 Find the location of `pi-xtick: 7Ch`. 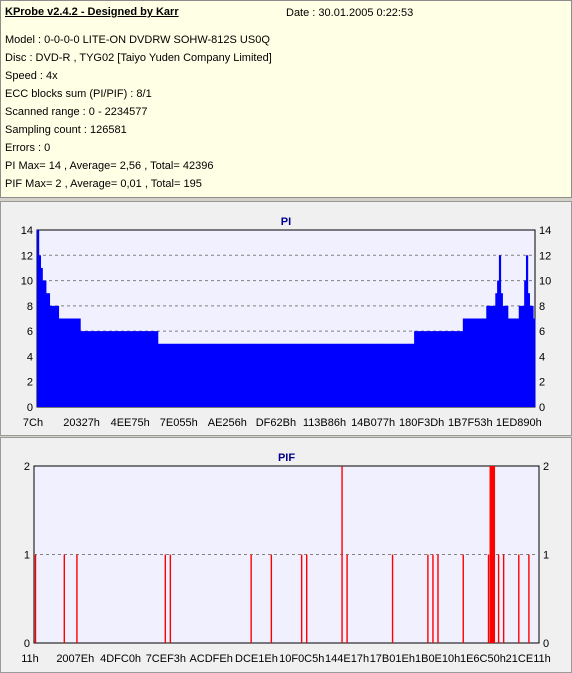

pi-xtick: 7Ch is located at coordinates (33, 423).